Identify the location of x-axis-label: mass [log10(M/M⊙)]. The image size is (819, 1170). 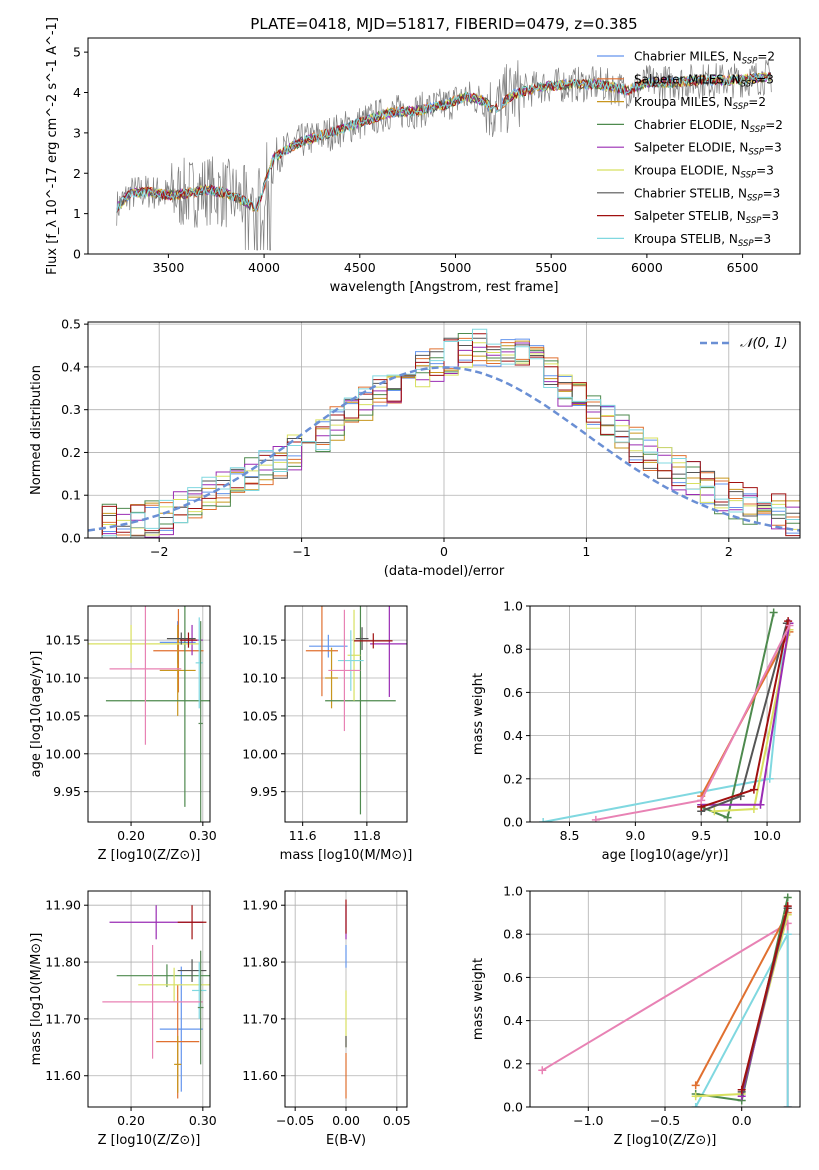
(346, 855).